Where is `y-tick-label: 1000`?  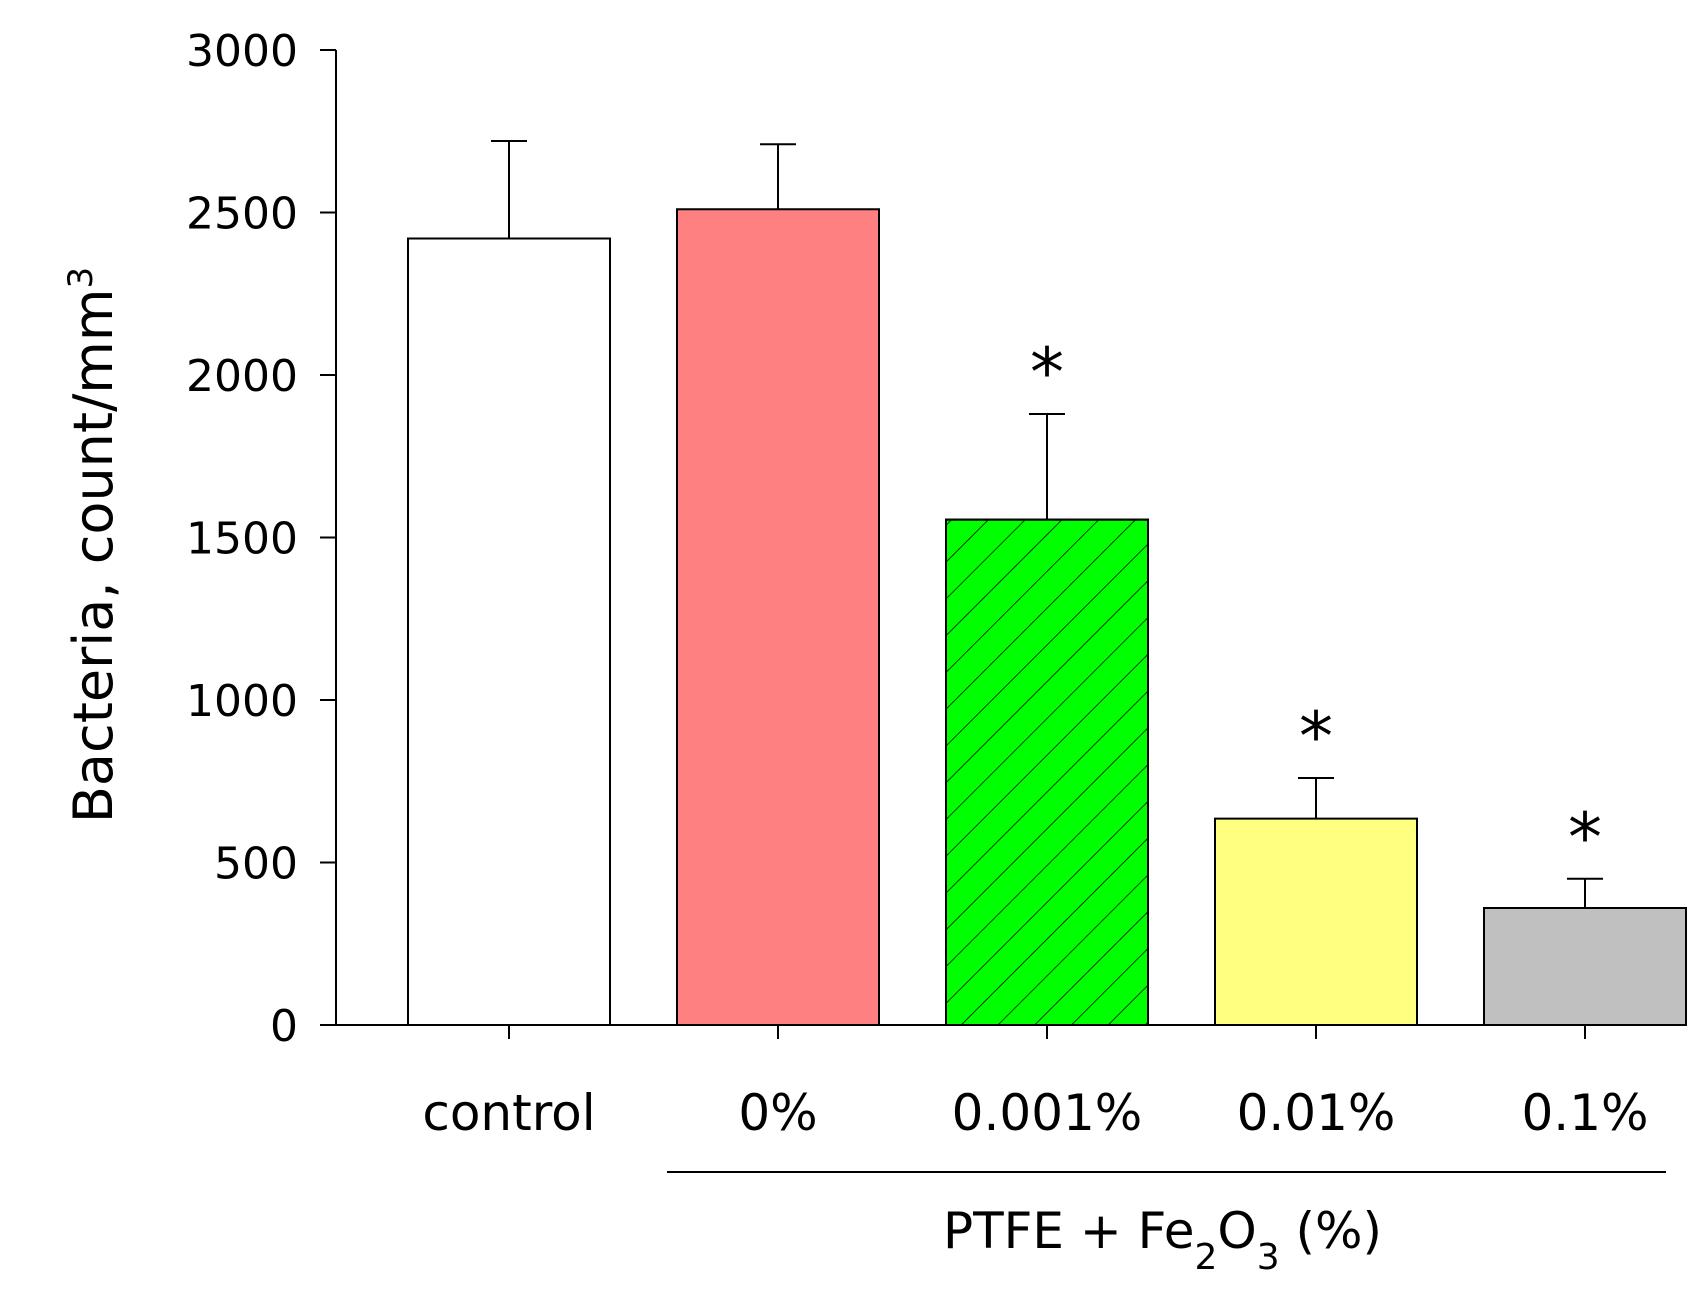
y-tick-label: 1000 is located at coordinates (242, 701).